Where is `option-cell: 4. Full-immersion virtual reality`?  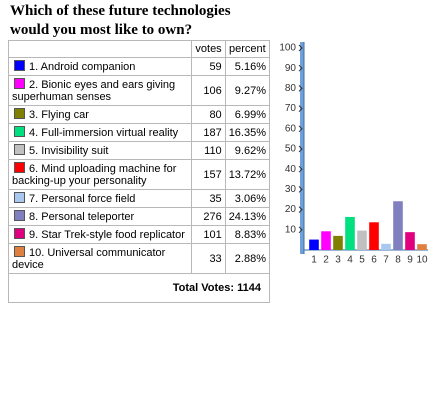 option-cell: 4. Full-immersion virtual reality is located at coordinates (100, 132).